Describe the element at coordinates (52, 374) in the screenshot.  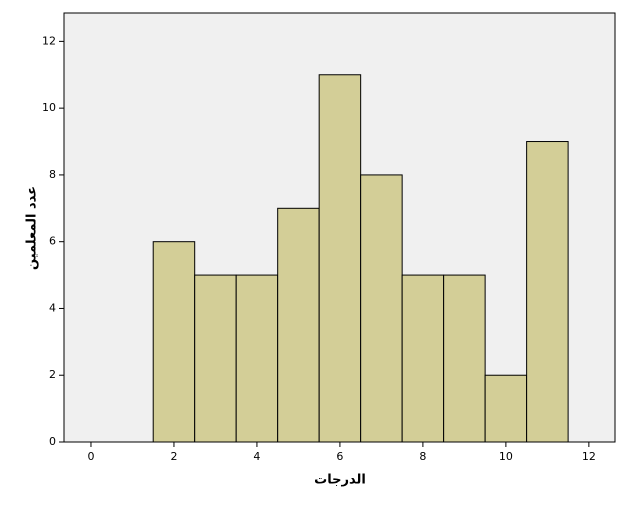
I see `y-tick-label: 2` at that location.